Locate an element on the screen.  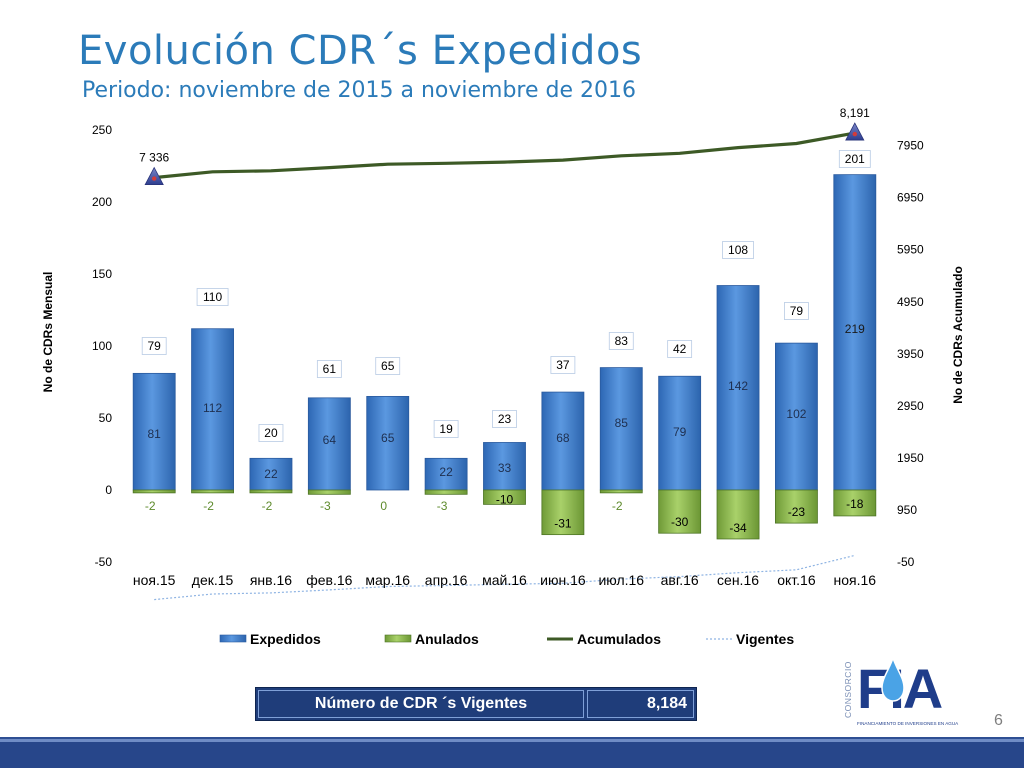
left-tick-label: 100 is located at coordinates (102, 346).